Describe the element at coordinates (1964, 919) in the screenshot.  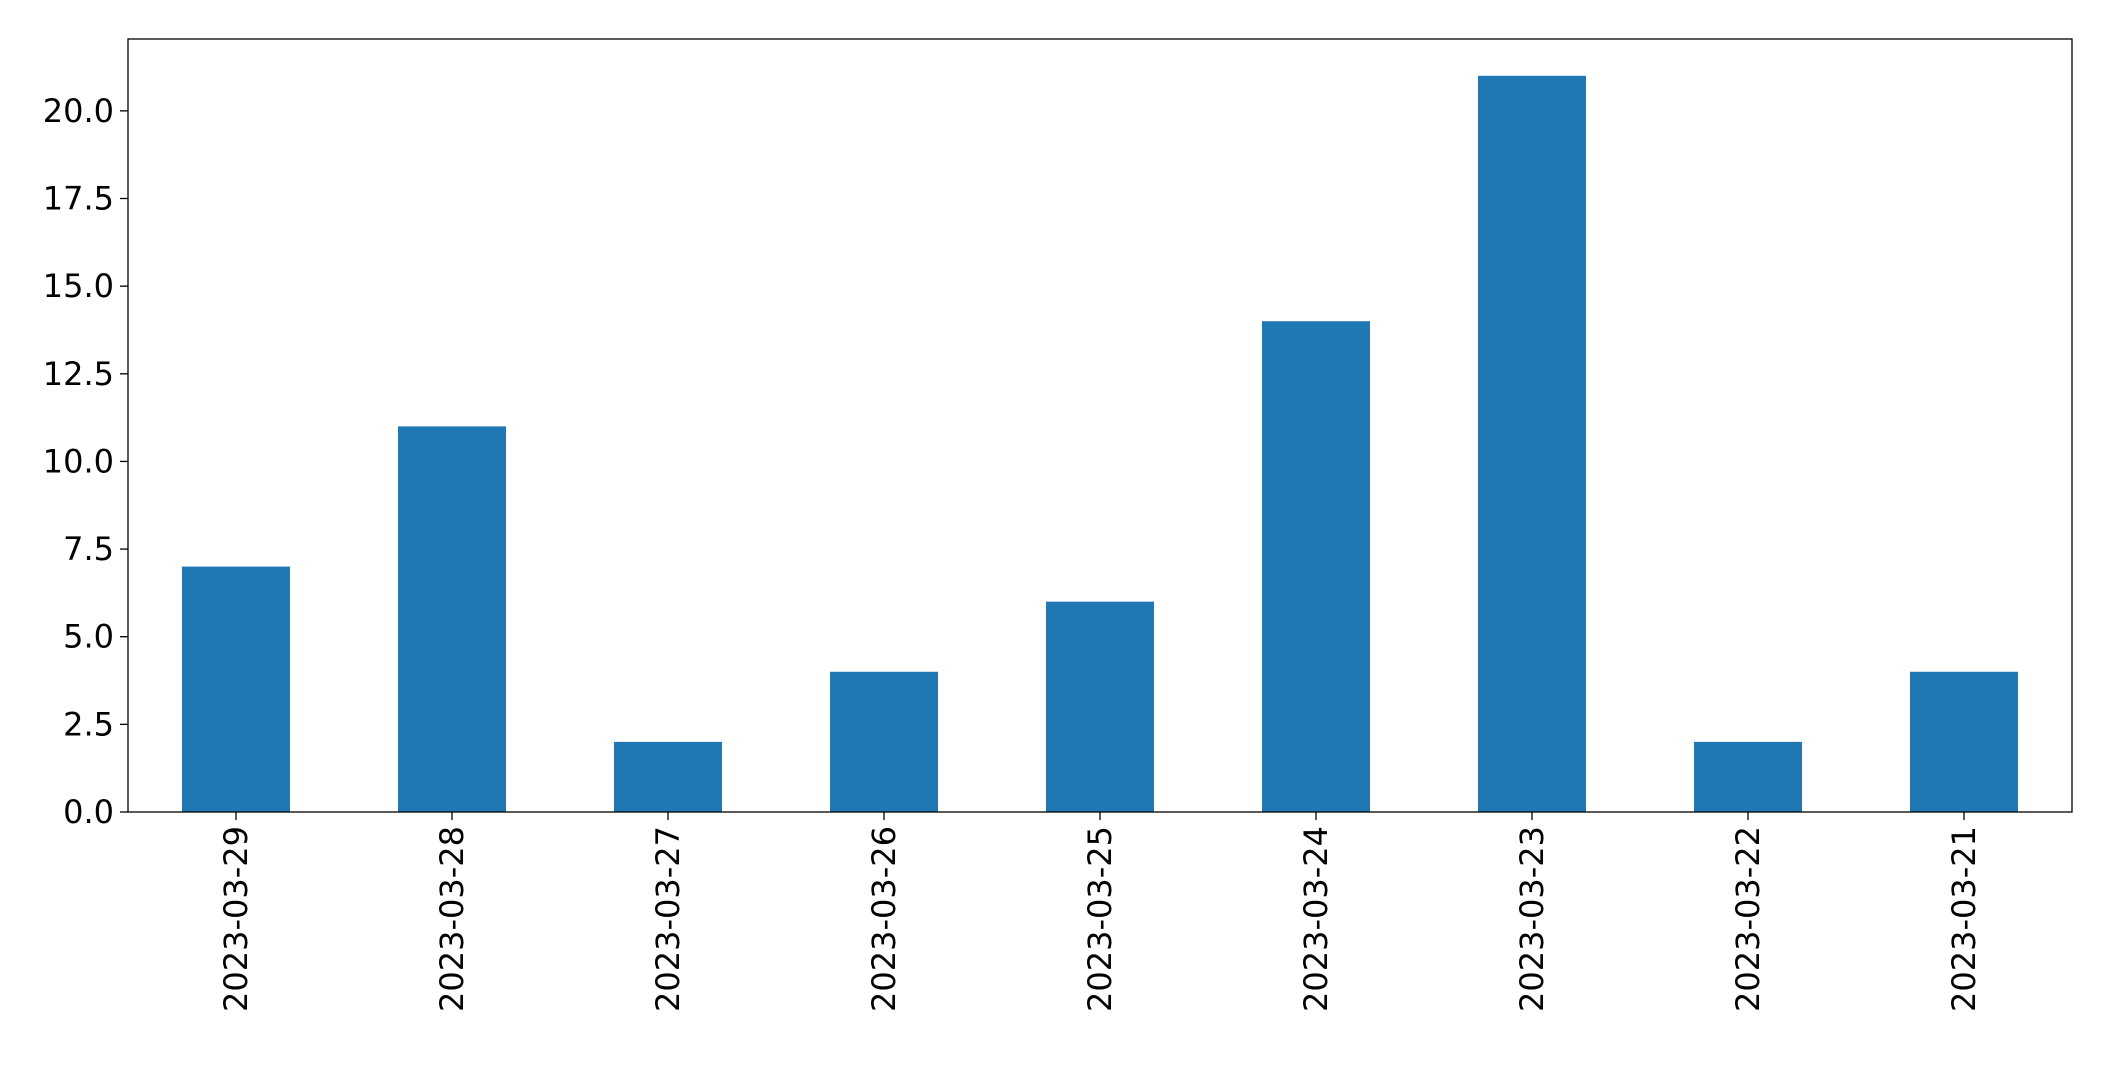
I see `x-tick-label: 2023-03-21` at that location.